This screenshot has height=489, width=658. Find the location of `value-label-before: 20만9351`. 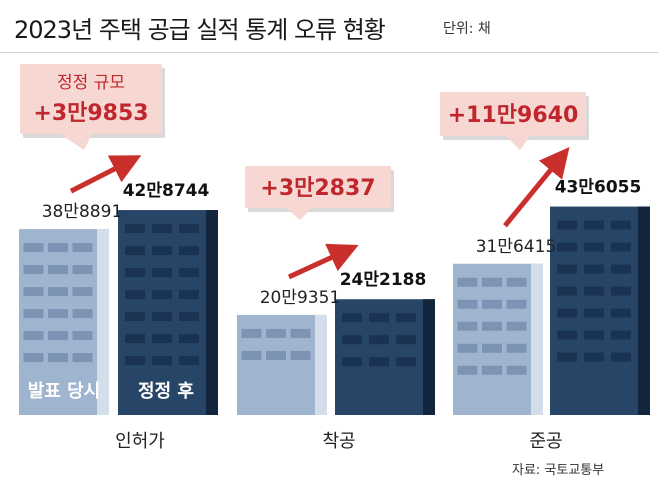

value-label-before: 20만9351 is located at coordinates (300, 298).